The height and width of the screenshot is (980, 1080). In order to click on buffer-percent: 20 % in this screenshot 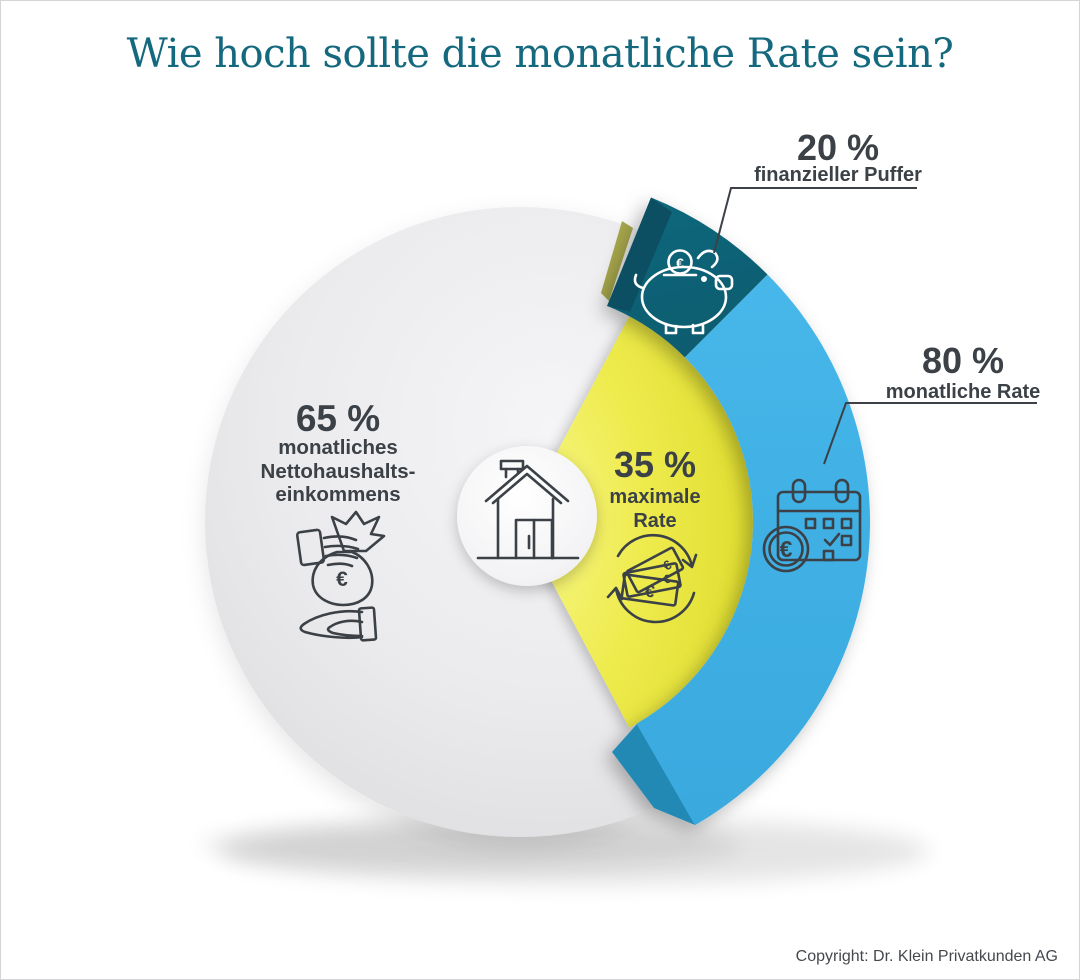, I will do `click(838, 147)`.